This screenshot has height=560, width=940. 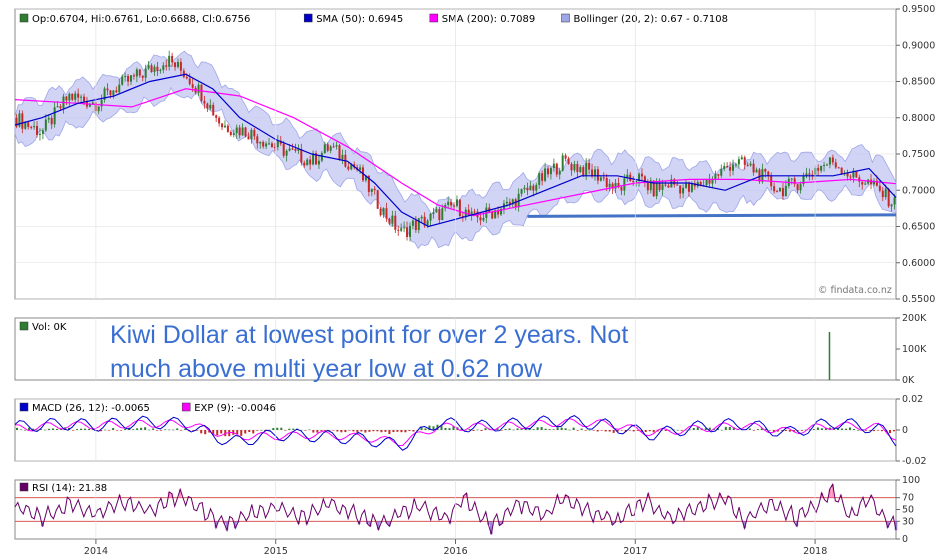 I want to click on y-tick-label: 0.7000, so click(x=918, y=190).